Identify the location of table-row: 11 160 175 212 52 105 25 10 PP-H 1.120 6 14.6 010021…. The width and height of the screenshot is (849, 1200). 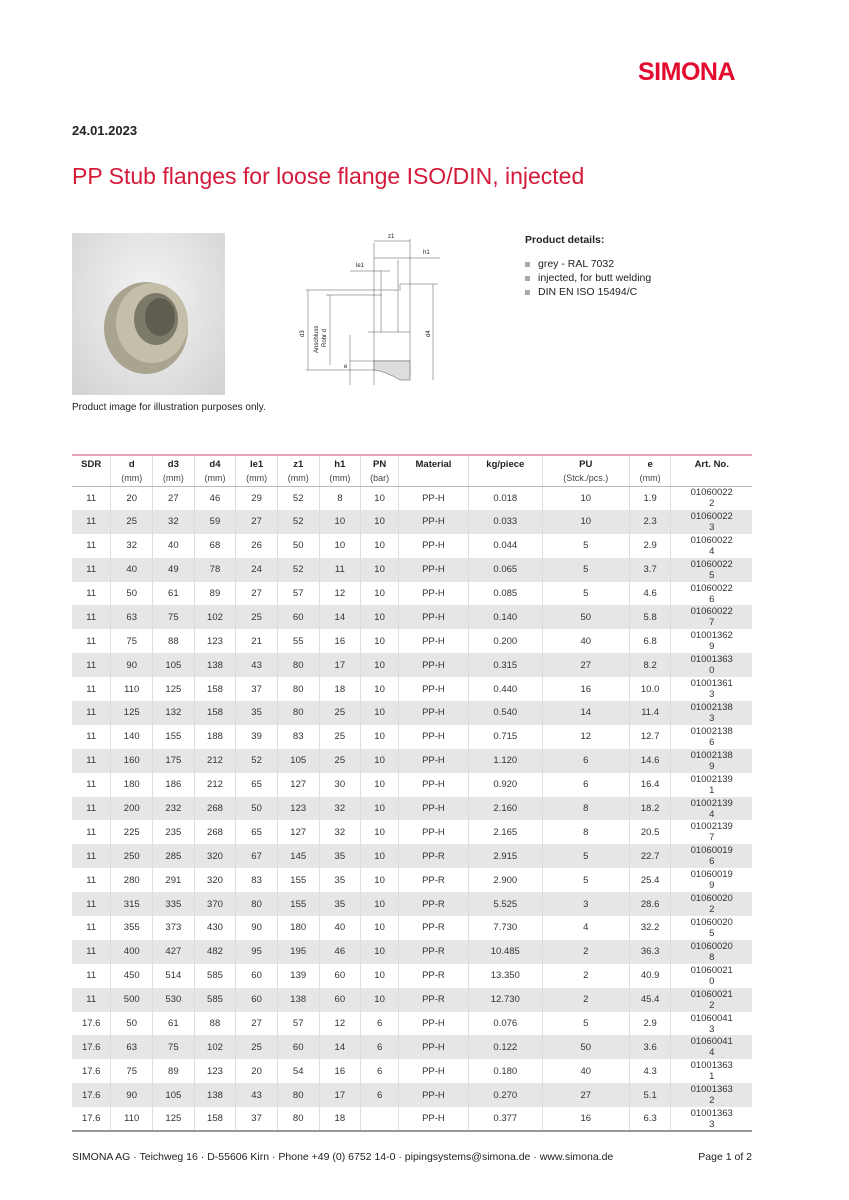
(412, 760).